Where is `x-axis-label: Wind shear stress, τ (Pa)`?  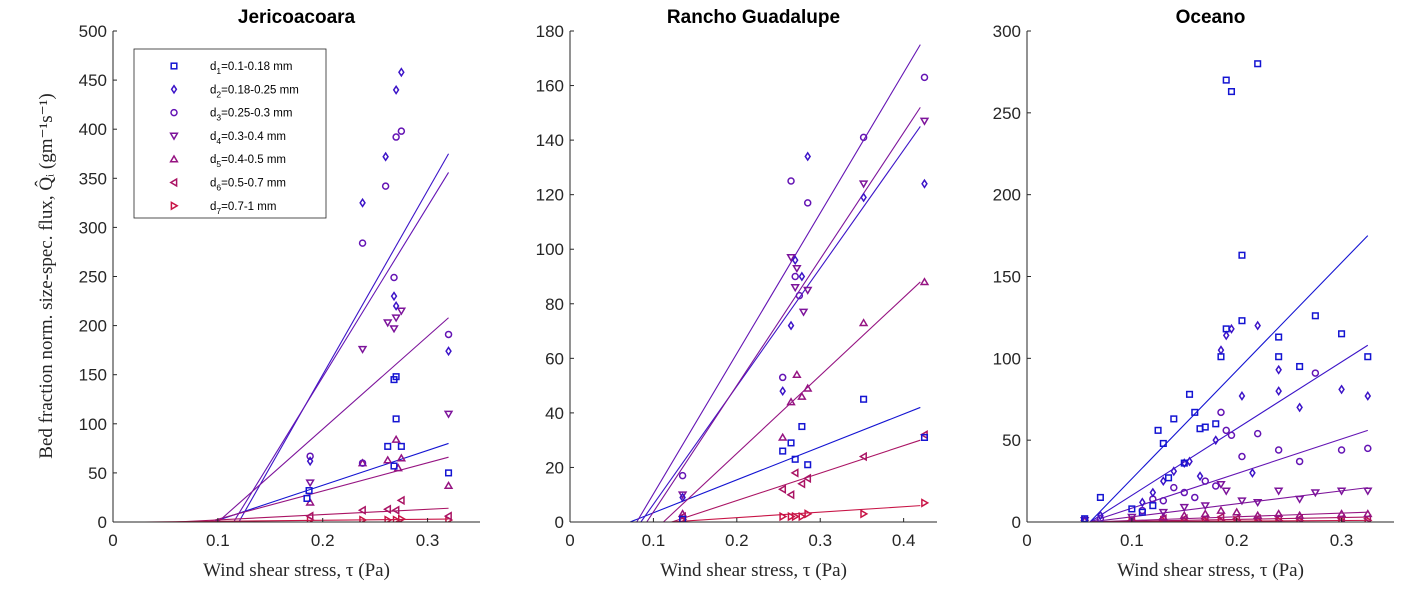
x-axis-label: Wind shear stress, τ (Pa) is located at coordinates (1210, 570).